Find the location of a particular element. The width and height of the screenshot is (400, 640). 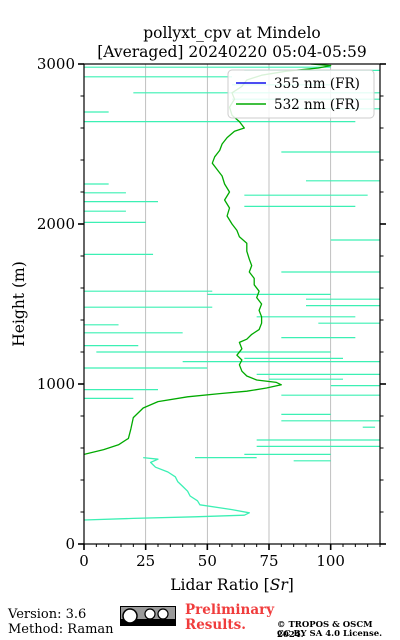

y-tick-label-0: 0 is located at coordinates (70, 544).